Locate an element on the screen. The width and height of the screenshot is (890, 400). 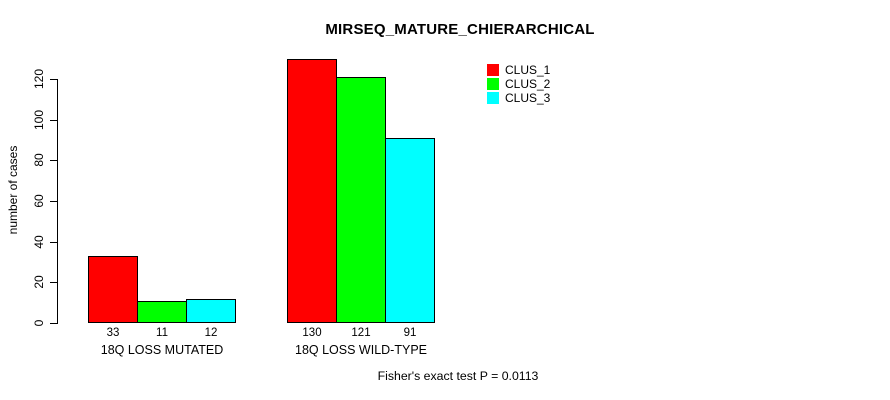
legend-item-clus_1: CLUS_1 is located at coordinates (518, 70).